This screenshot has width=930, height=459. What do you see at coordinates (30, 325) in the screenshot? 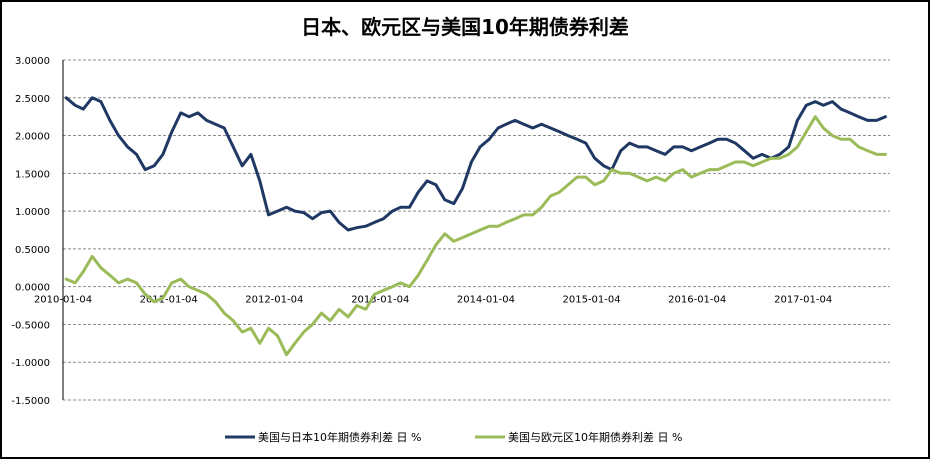
I see `y-tick-label: -0.5000` at bounding box center [30, 325].